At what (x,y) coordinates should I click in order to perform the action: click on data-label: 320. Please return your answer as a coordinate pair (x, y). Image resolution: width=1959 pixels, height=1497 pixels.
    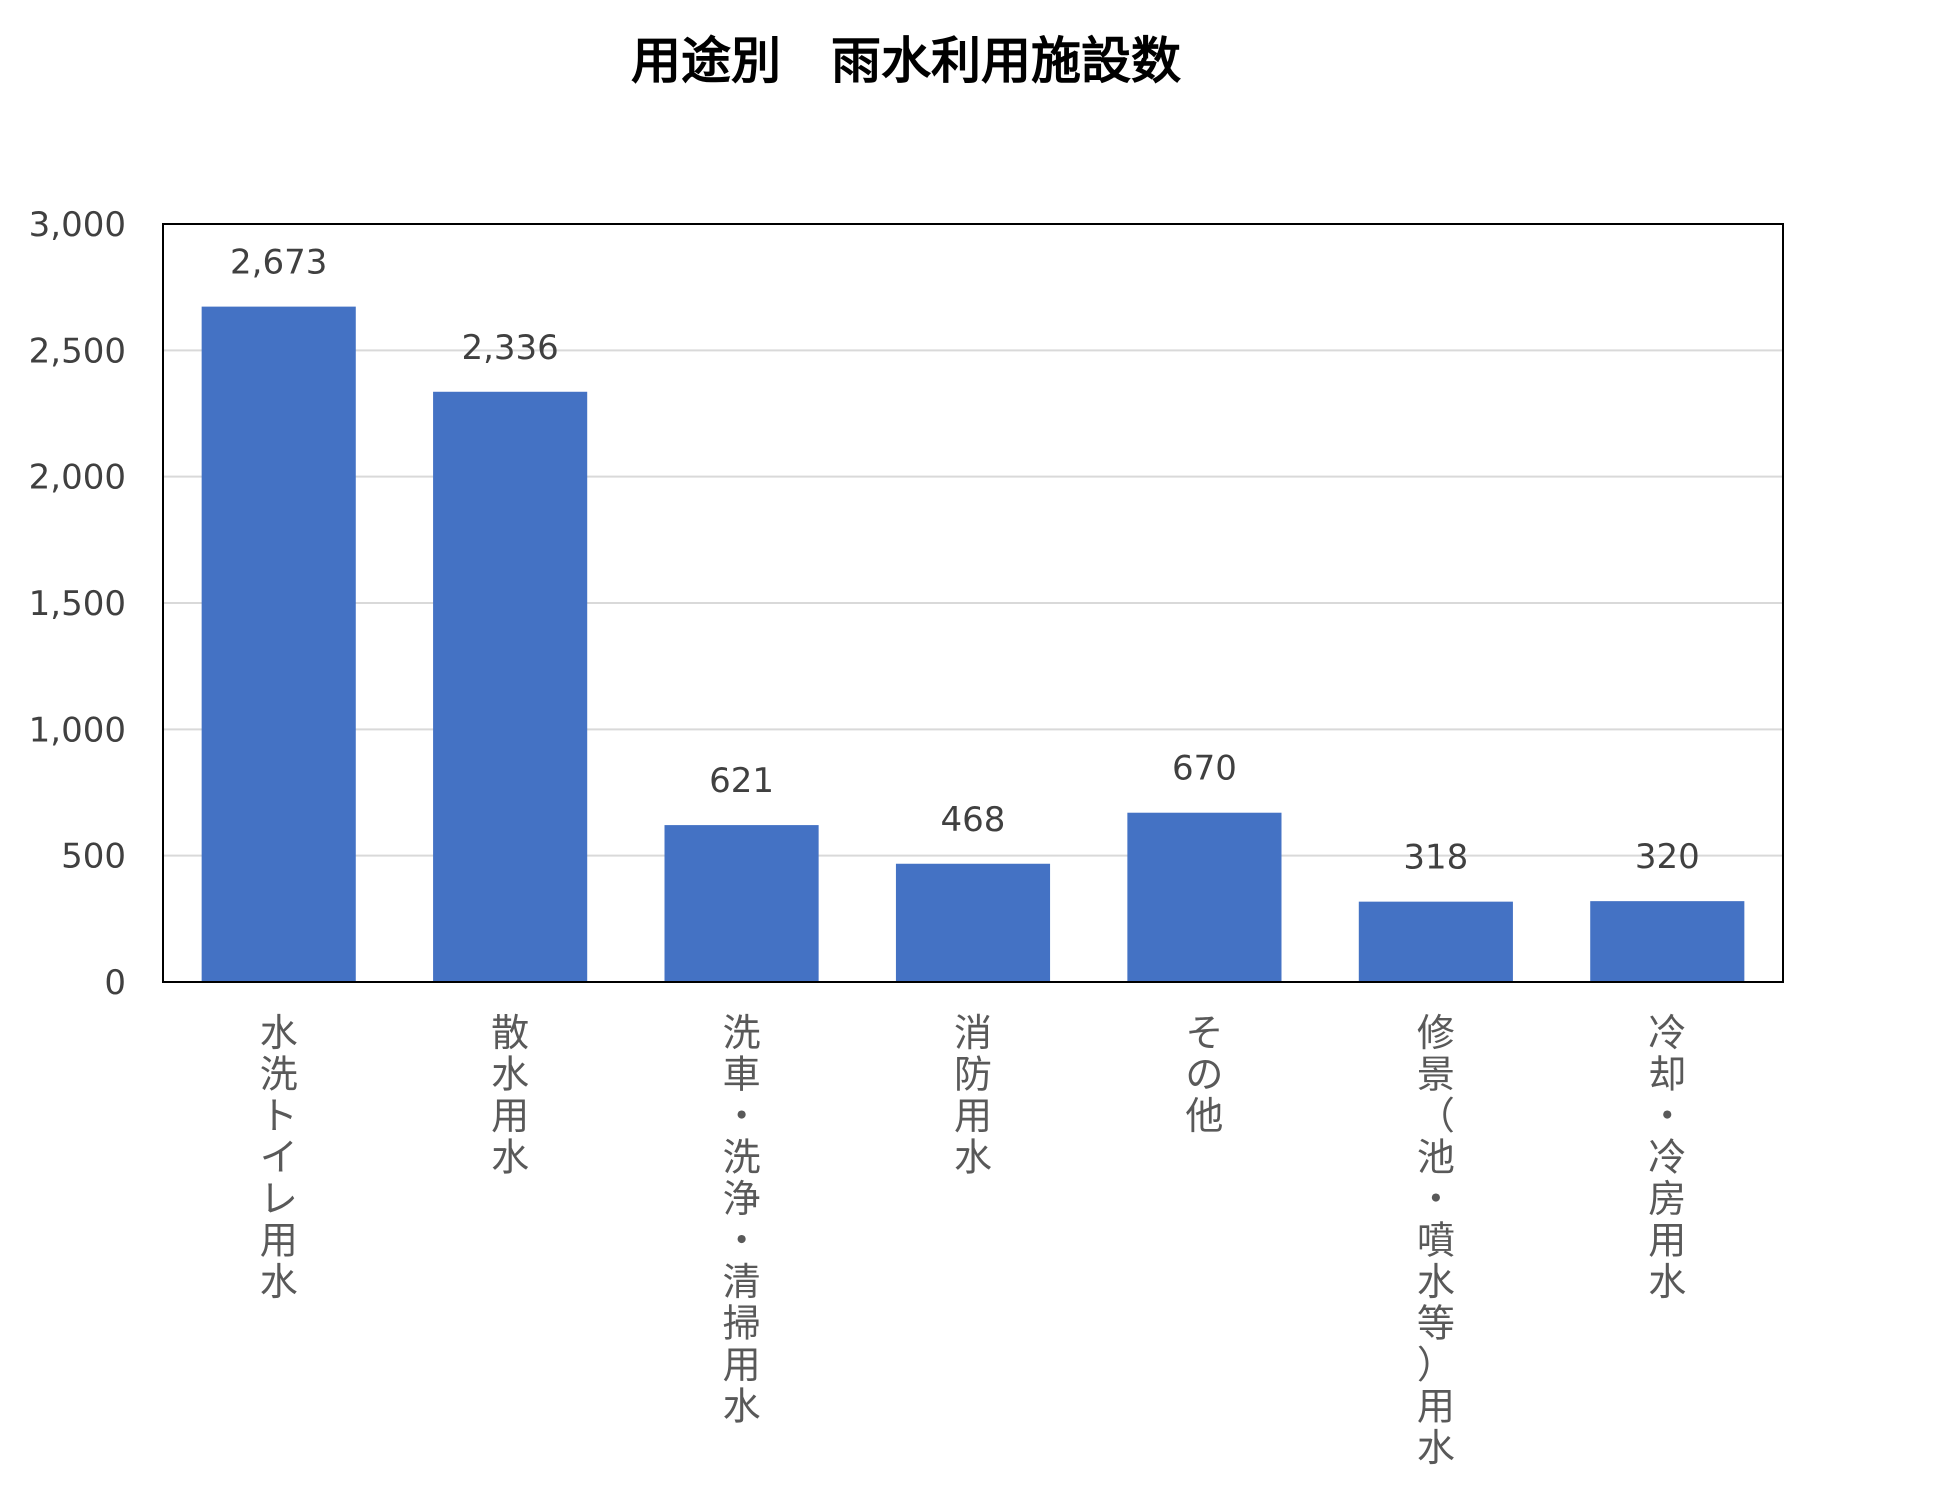
    Looking at the image, I should click on (1667, 857).